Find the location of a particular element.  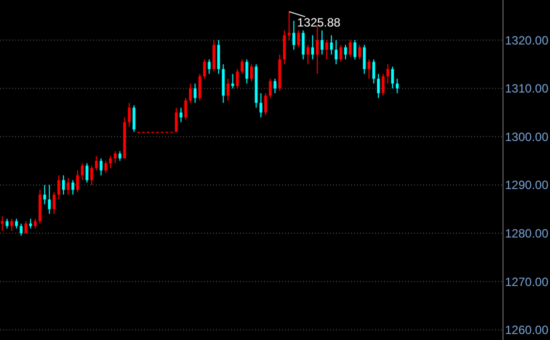

y-tick-label: 1270.00 is located at coordinates (527, 281).